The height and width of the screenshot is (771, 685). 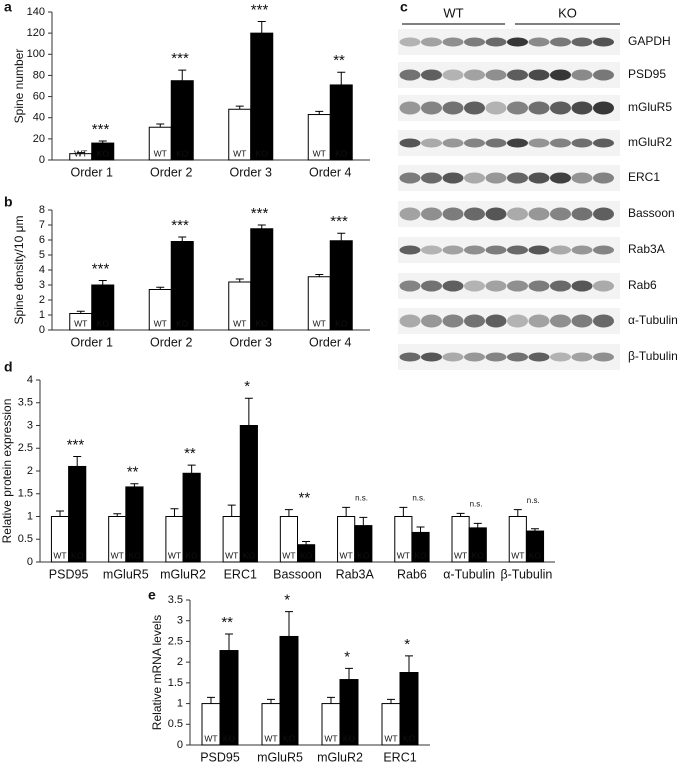 What do you see at coordinates (644, 177) in the screenshot?
I see `band-label: ERC1` at bounding box center [644, 177].